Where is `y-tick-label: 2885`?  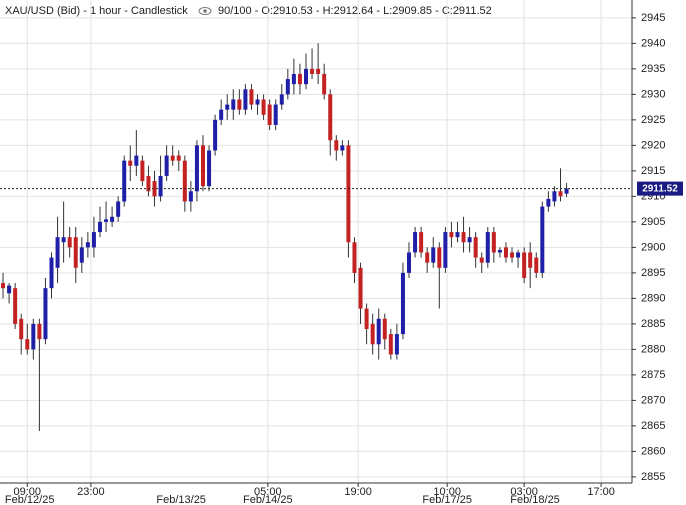
y-tick-label: 2885 is located at coordinates (653, 324).